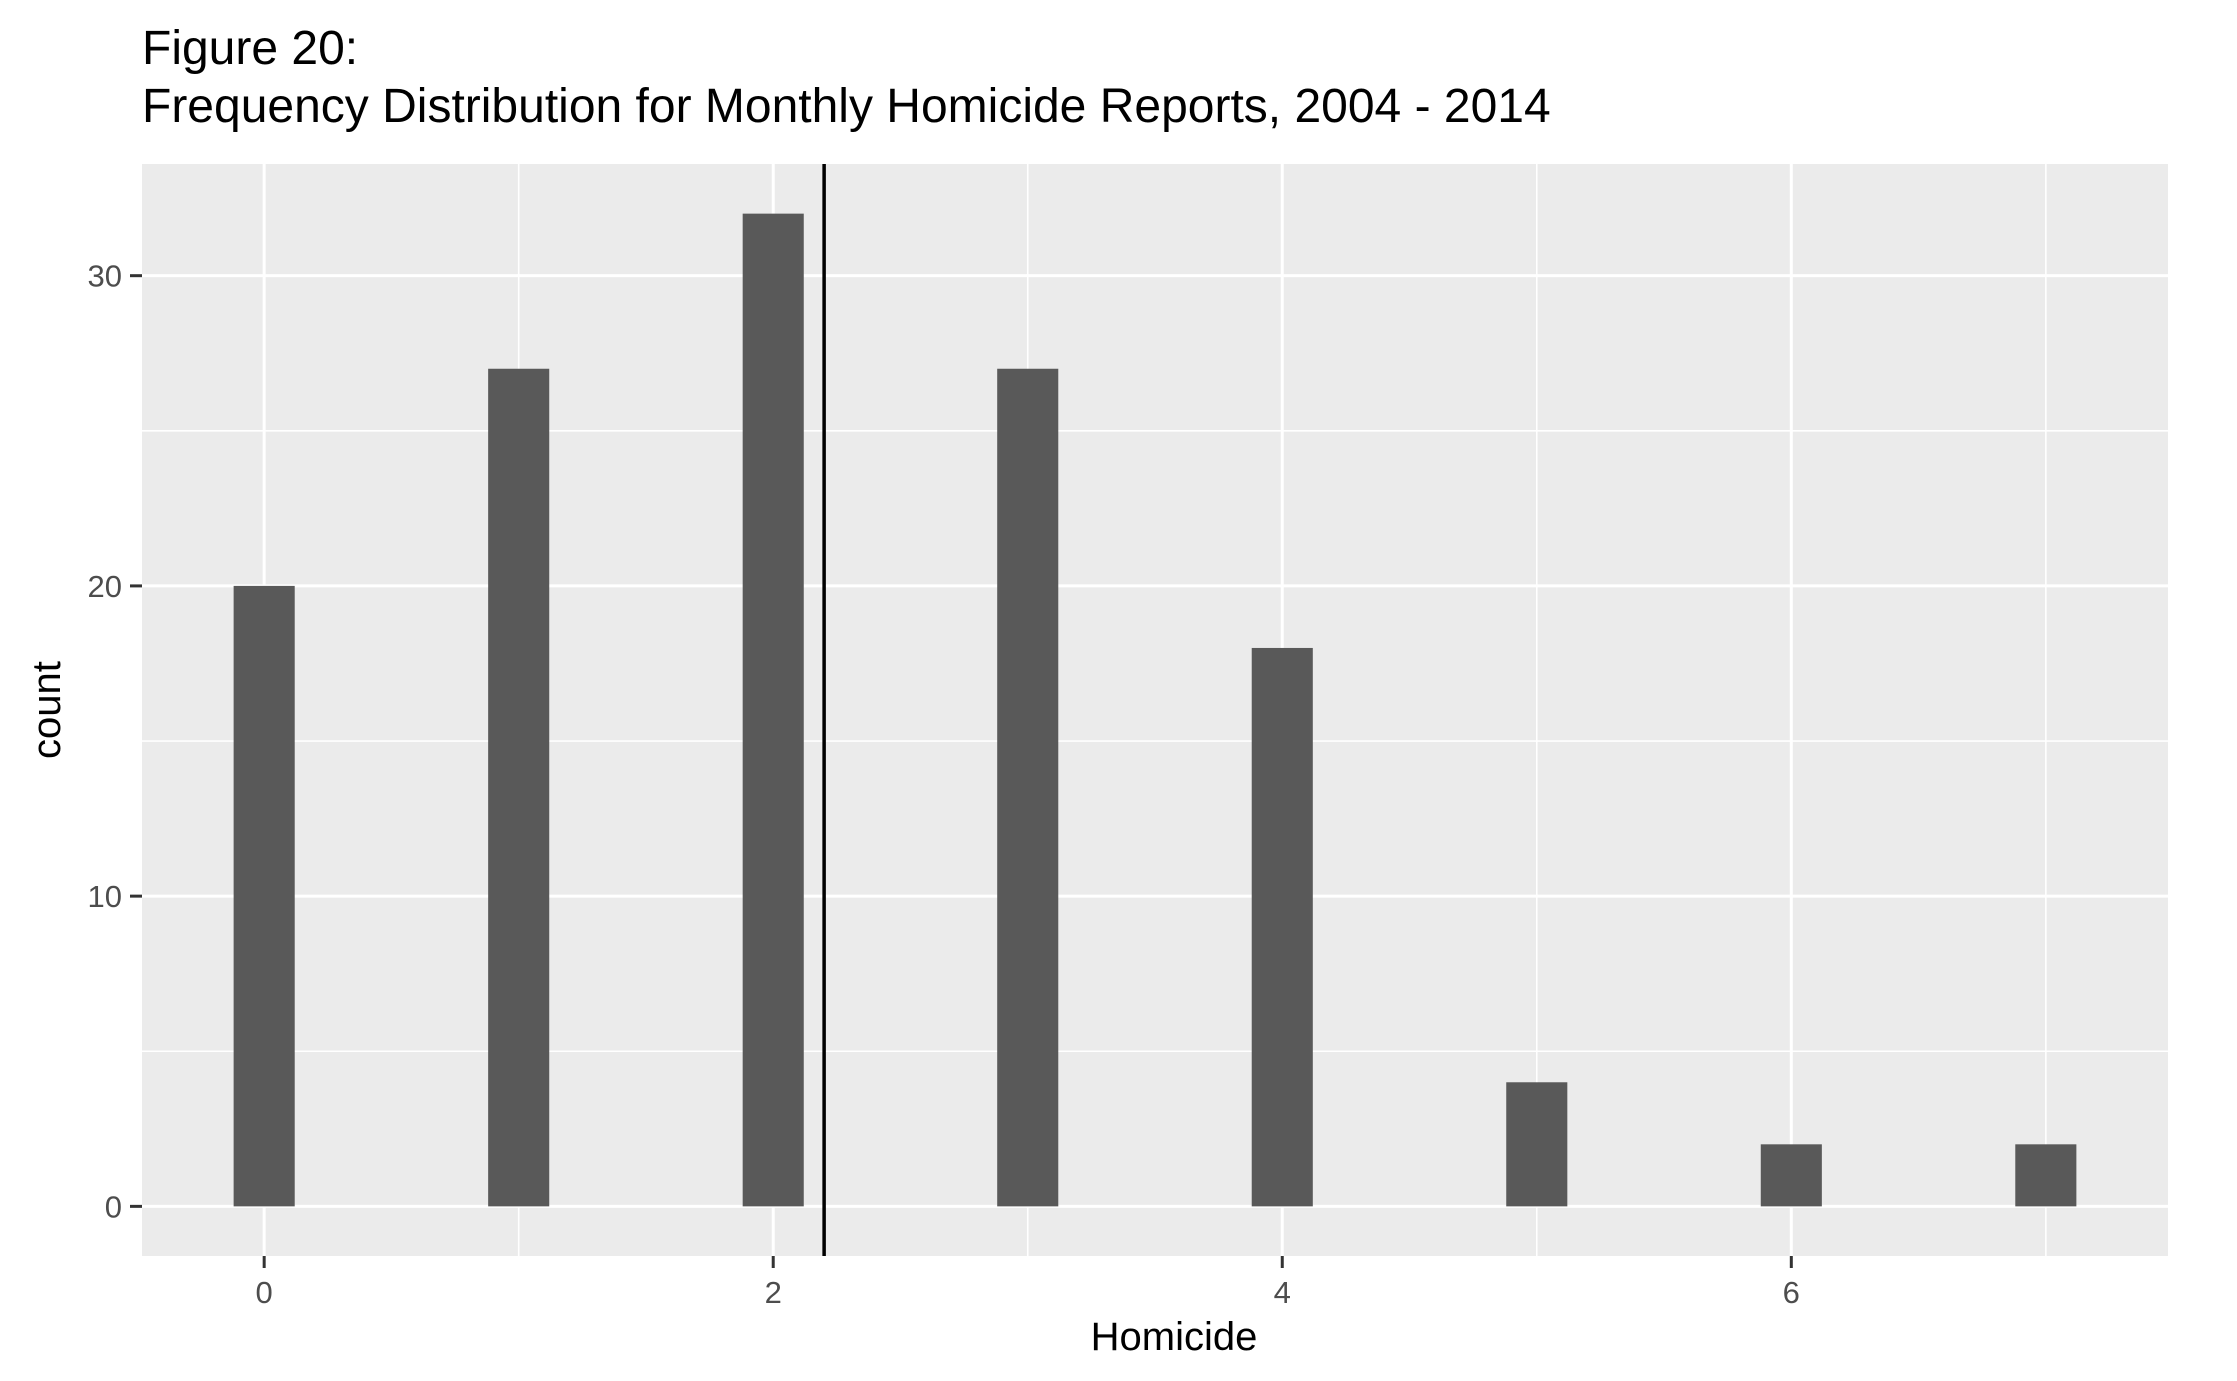 The image size is (2237, 1381). What do you see at coordinates (115, 741) in the screenshot?
I see `y-axis: 0 10 20 30` at bounding box center [115, 741].